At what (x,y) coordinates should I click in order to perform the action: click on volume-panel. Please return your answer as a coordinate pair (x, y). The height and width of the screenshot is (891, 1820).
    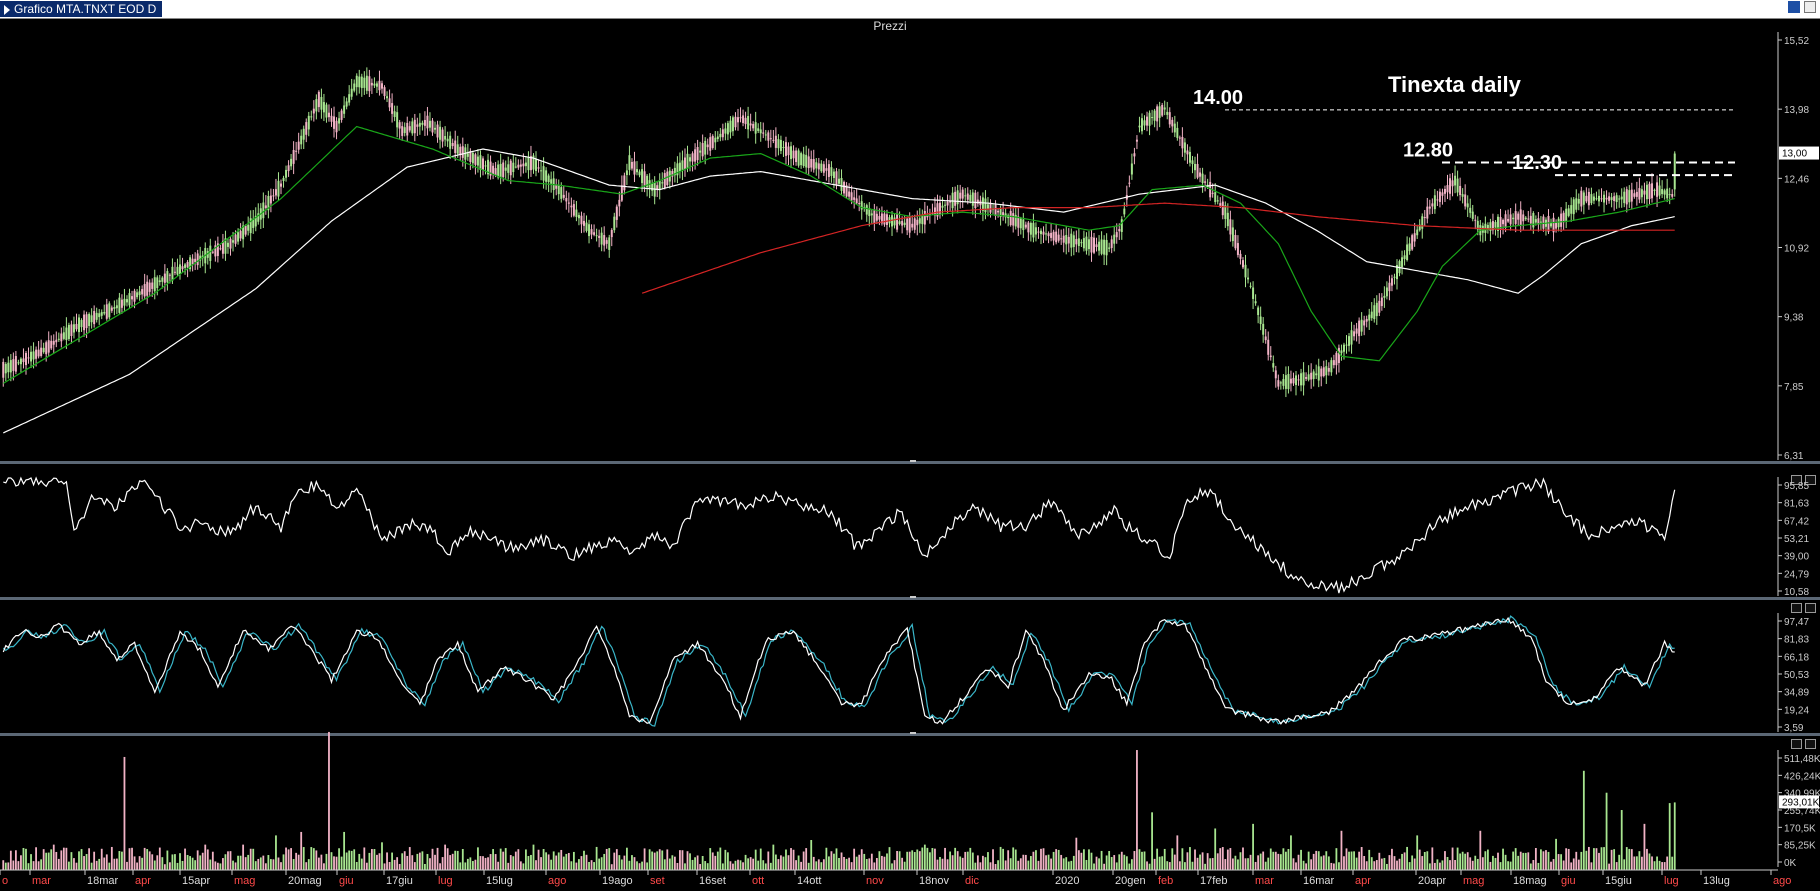
    Looking at the image, I should click on (839, 800).